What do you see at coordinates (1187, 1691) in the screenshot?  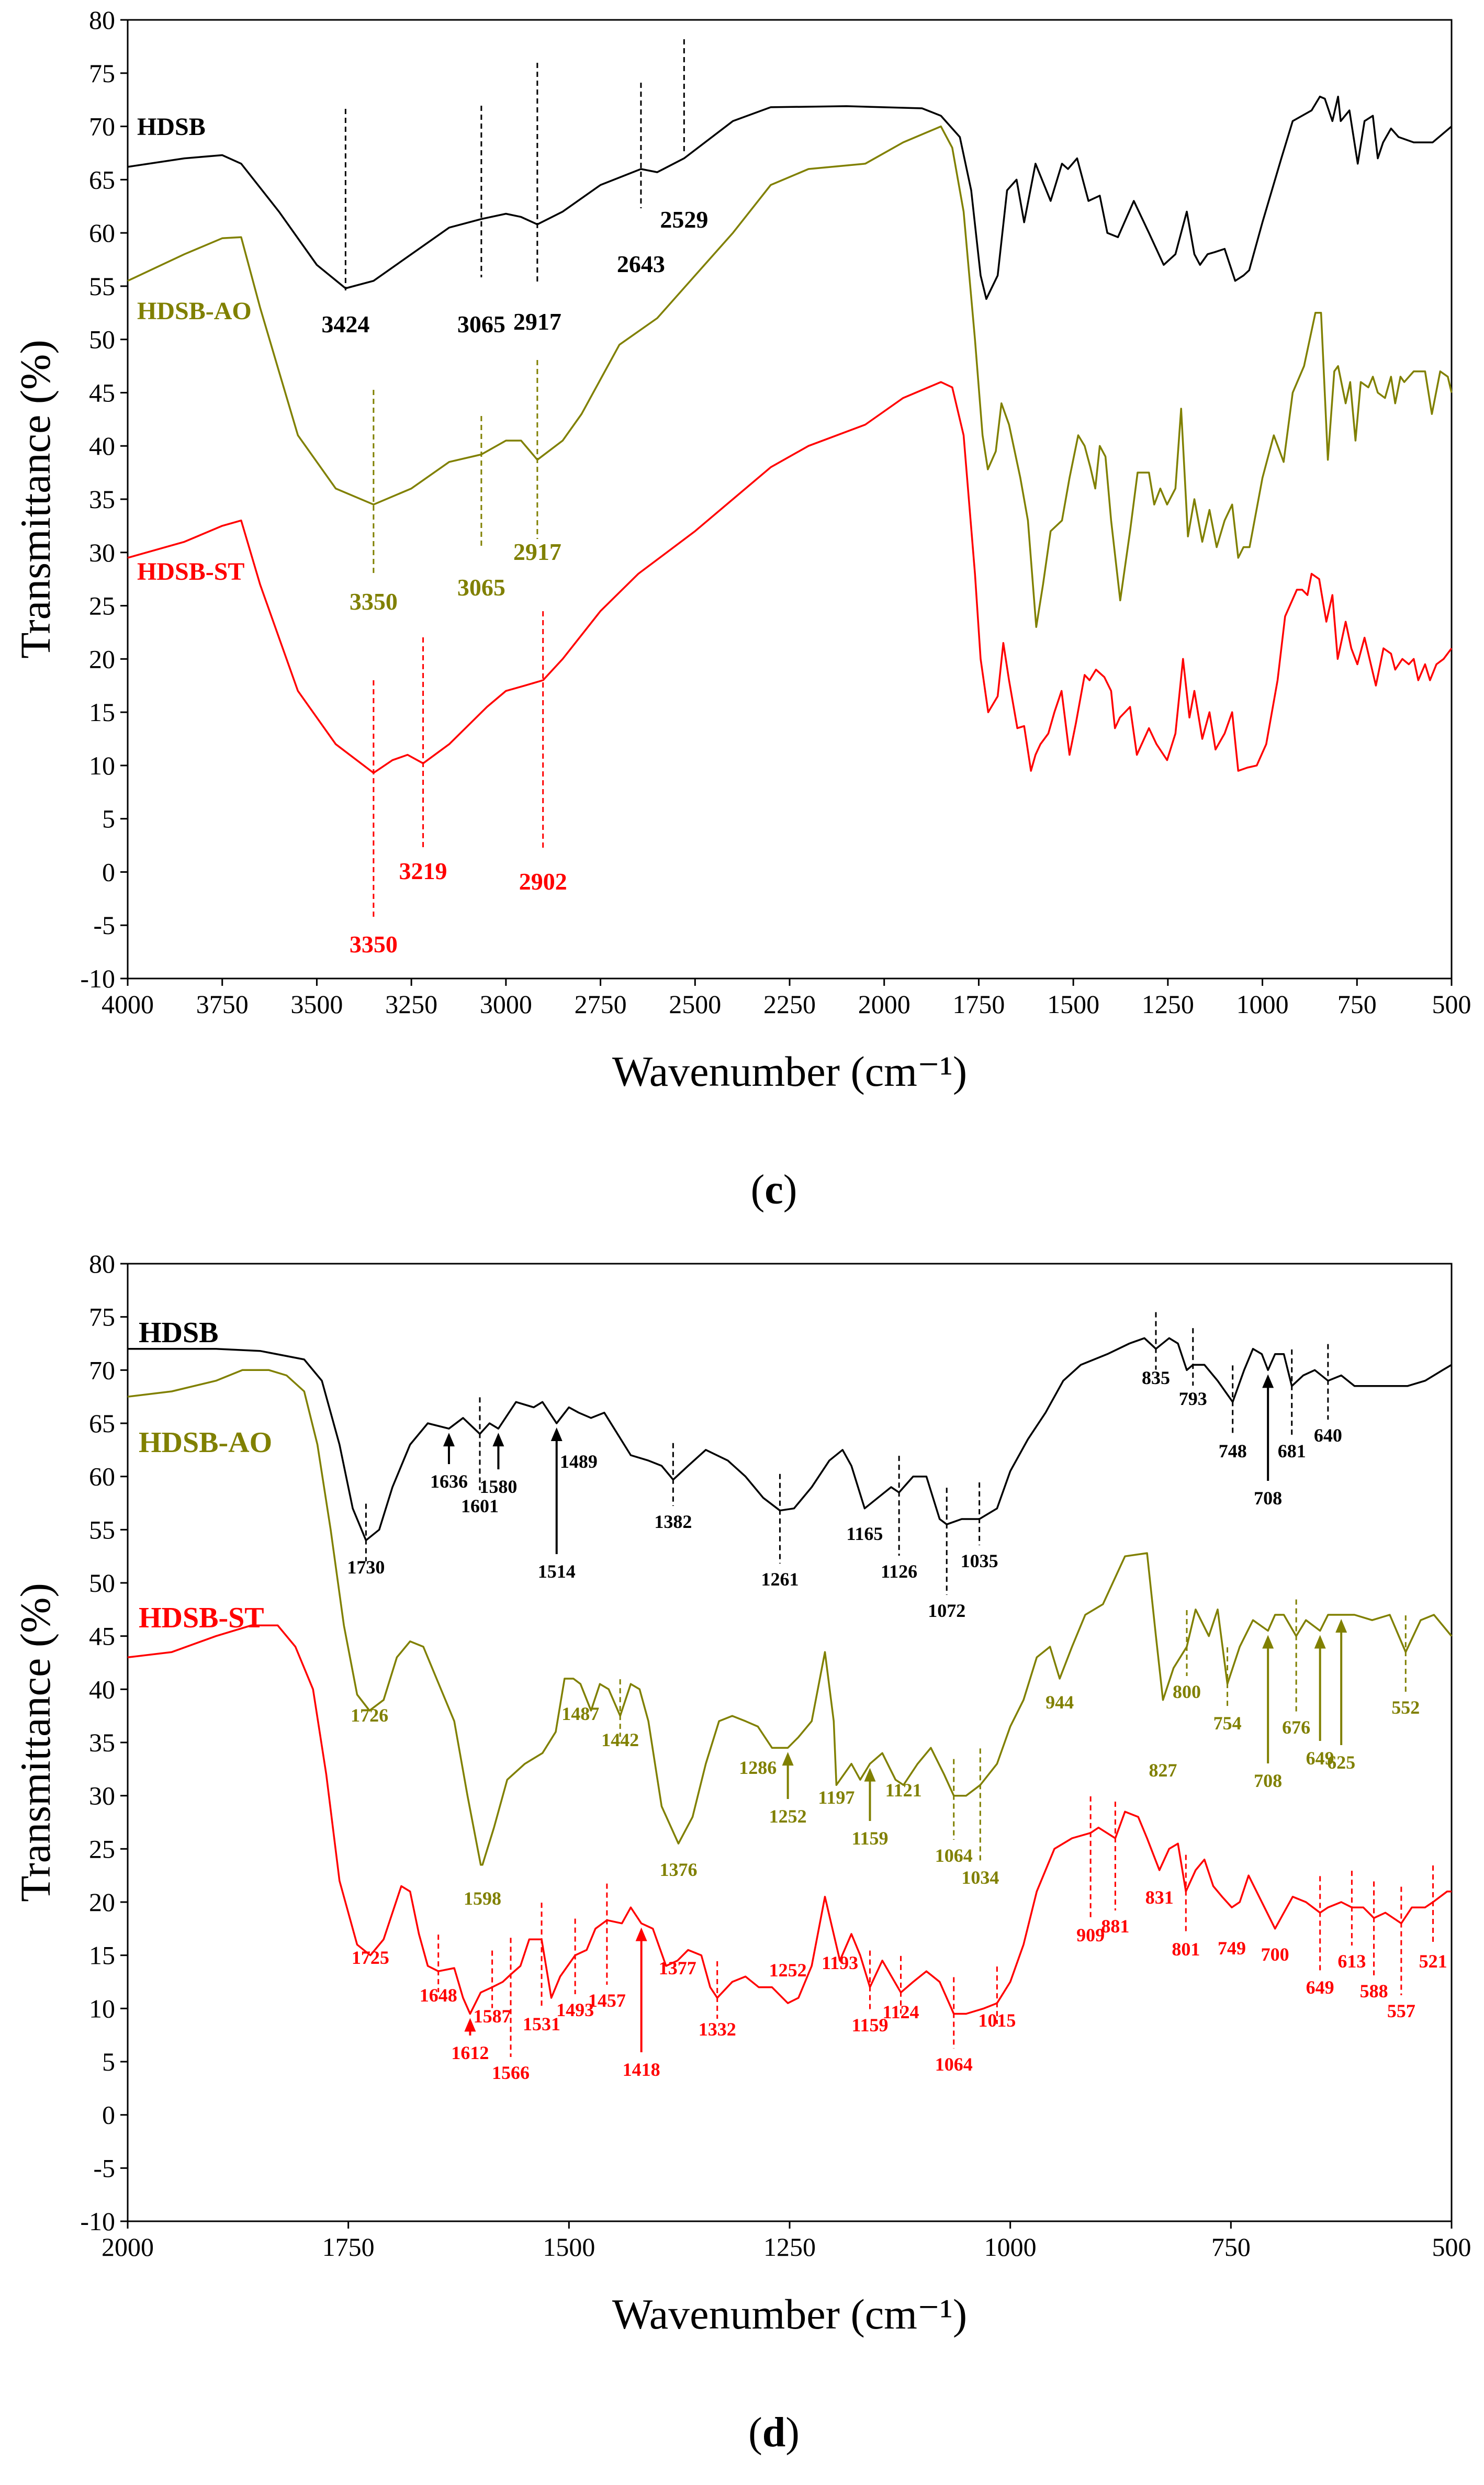 I see `peak-label: 800` at bounding box center [1187, 1691].